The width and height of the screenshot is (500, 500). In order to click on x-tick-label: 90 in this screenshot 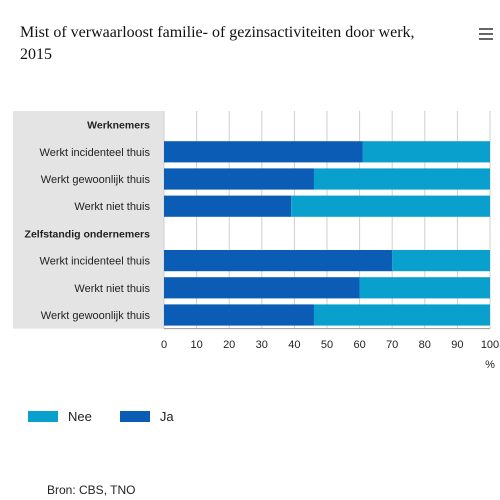, I will do `click(457, 345)`.